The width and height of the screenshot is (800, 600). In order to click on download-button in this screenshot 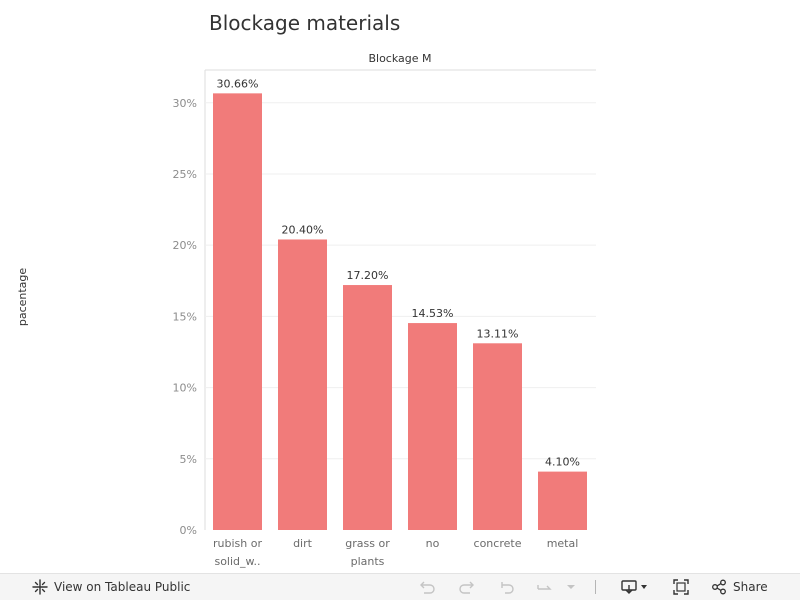, I will do `click(635, 587)`.